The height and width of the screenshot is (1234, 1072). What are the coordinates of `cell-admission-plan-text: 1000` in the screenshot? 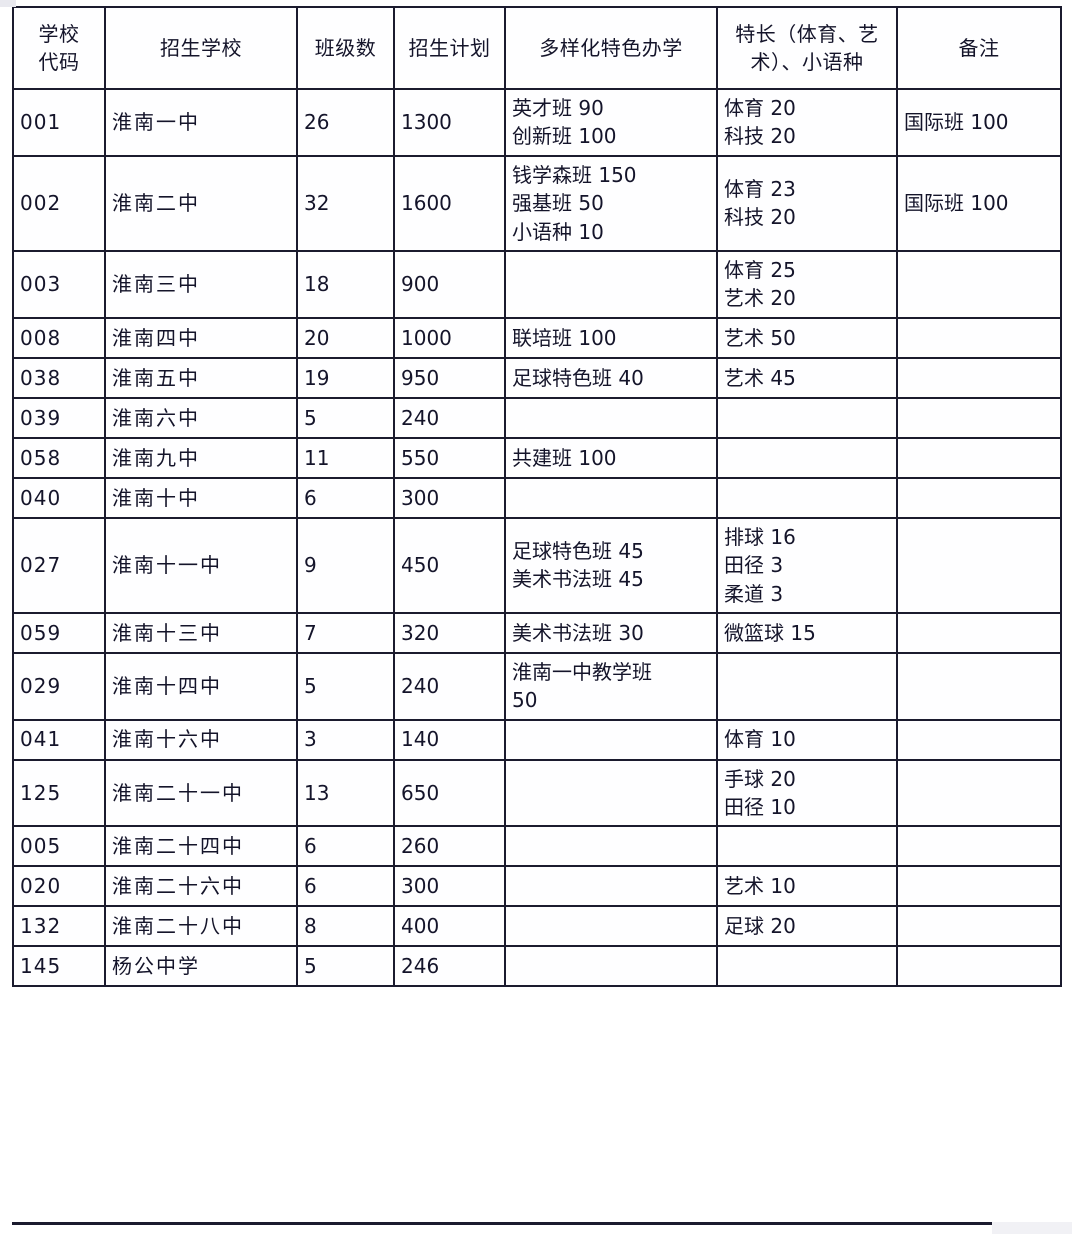 It's located at (426, 337).